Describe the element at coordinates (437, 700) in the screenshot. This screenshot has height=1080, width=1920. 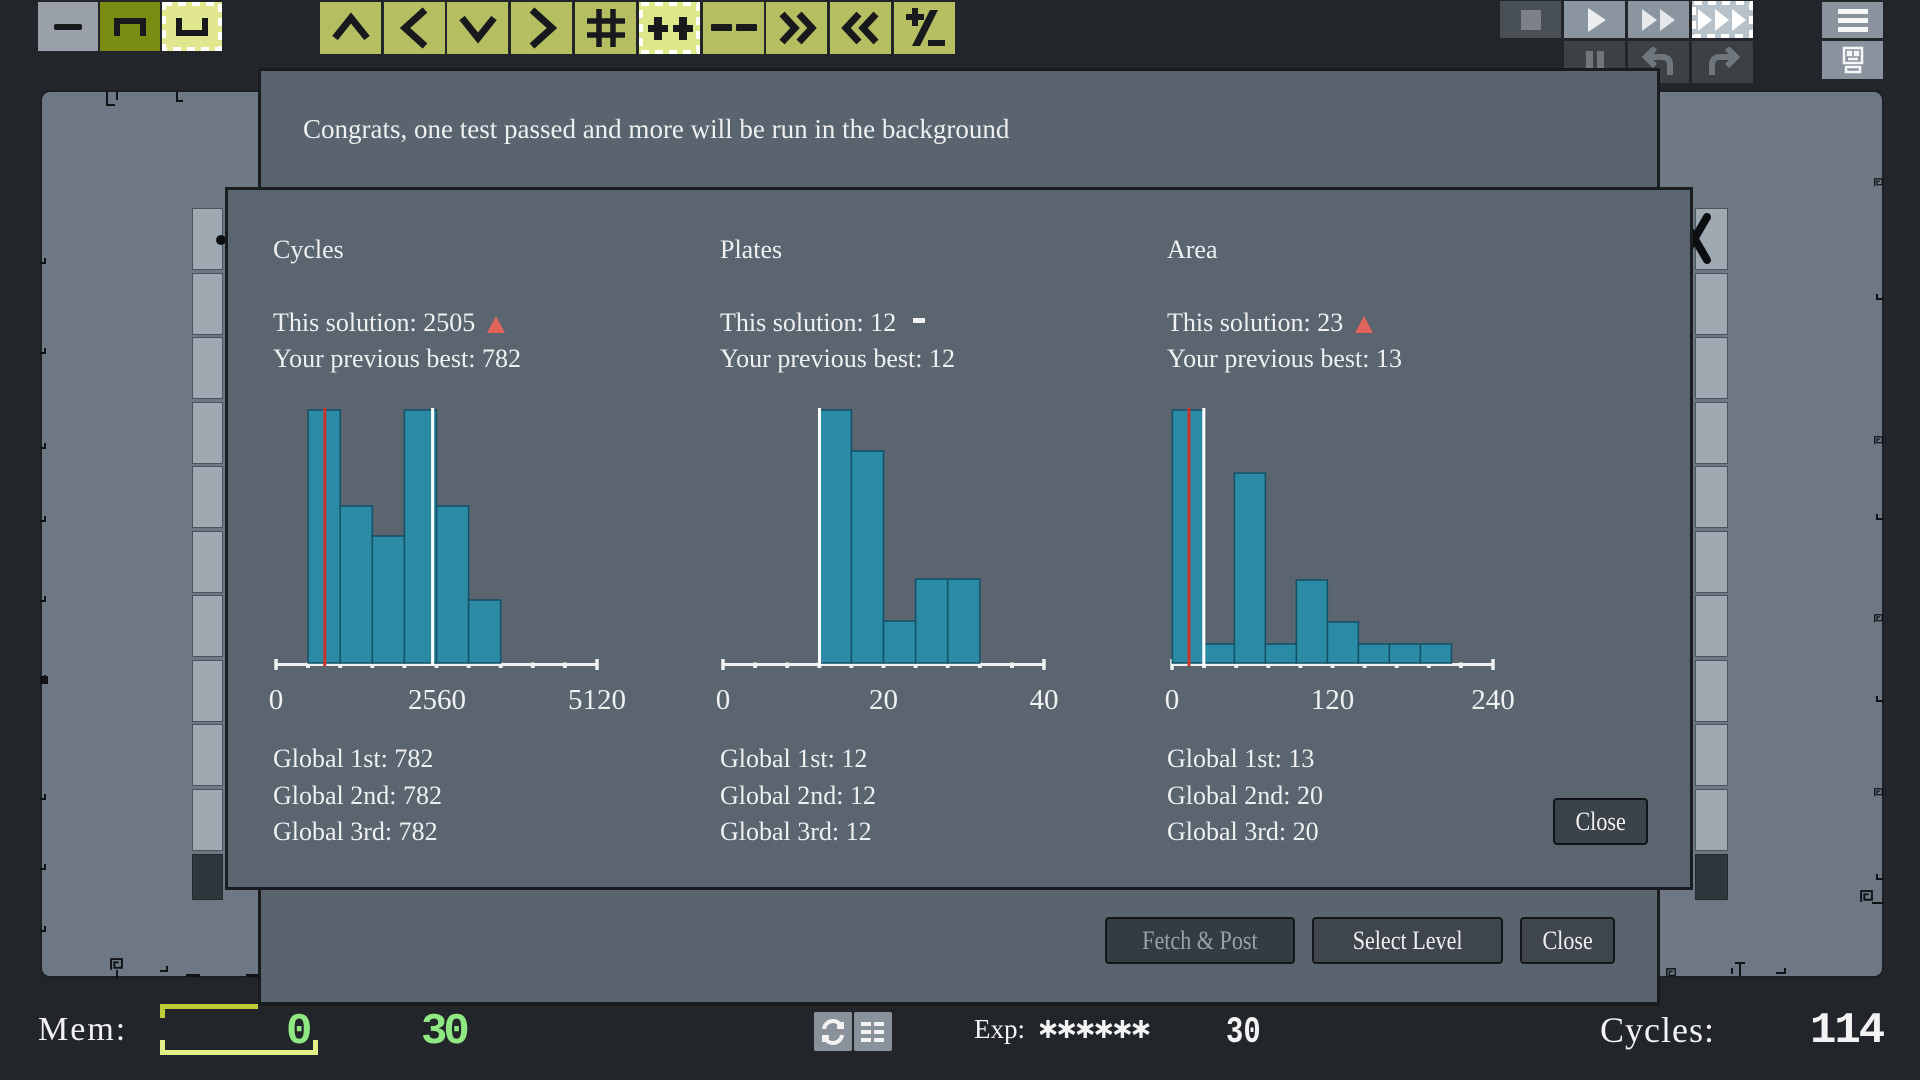
I see `svg-text: 2560` at that location.